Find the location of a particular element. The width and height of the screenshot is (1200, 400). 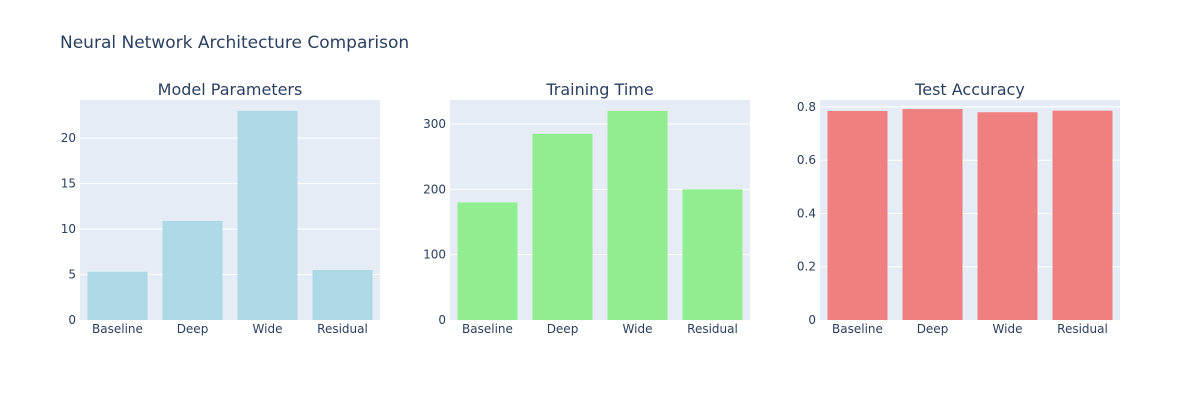

test-accuracy-x-tick-label: Baseline is located at coordinates (857, 329).